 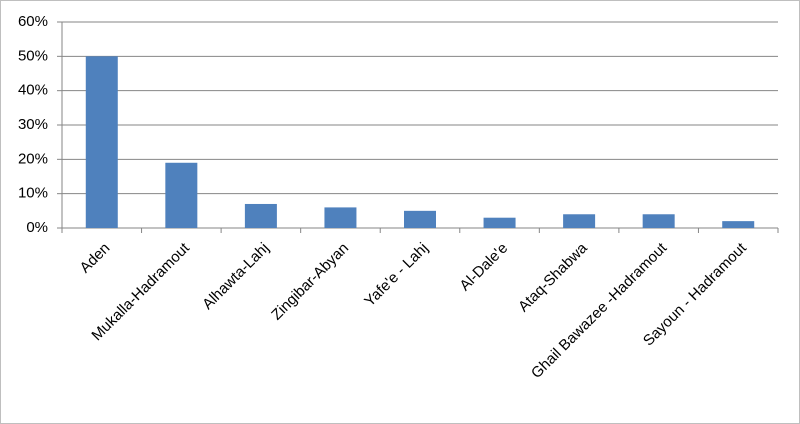 What do you see at coordinates (33, 55) in the screenshot?
I see `y-tick-label: 50%` at bounding box center [33, 55].